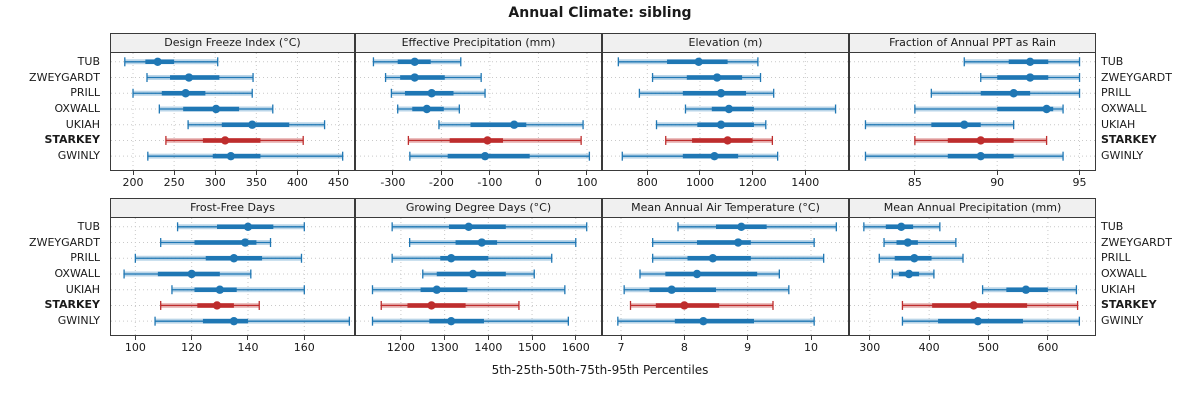 The height and width of the screenshot is (400, 1200). I want to click on panel-fraction-of-annual-ppt-as-rain, so click(972, 111).